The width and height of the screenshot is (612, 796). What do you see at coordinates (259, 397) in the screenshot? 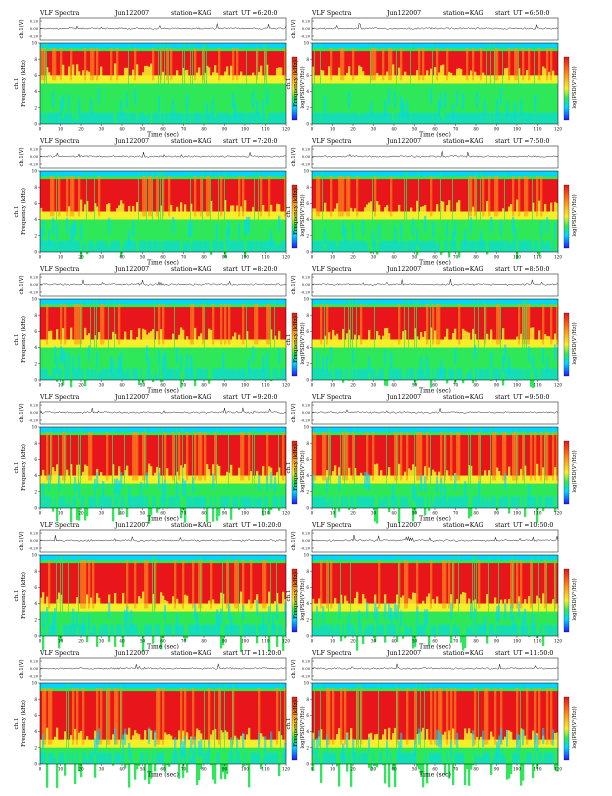
I see `panel-ut: UT =9:20:0` at bounding box center [259, 397].